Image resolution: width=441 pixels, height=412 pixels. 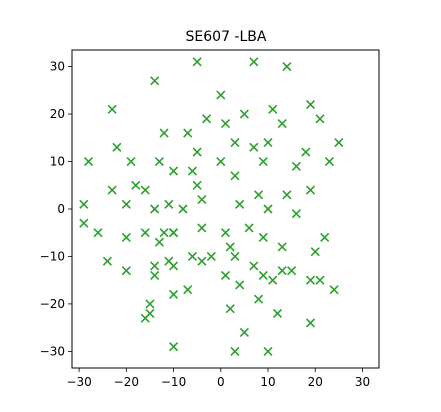 What do you see at coordinates (226, 37) in the screenshot?
I see `chart-title: SE607 -LBA` at bounding box center [226, 37].